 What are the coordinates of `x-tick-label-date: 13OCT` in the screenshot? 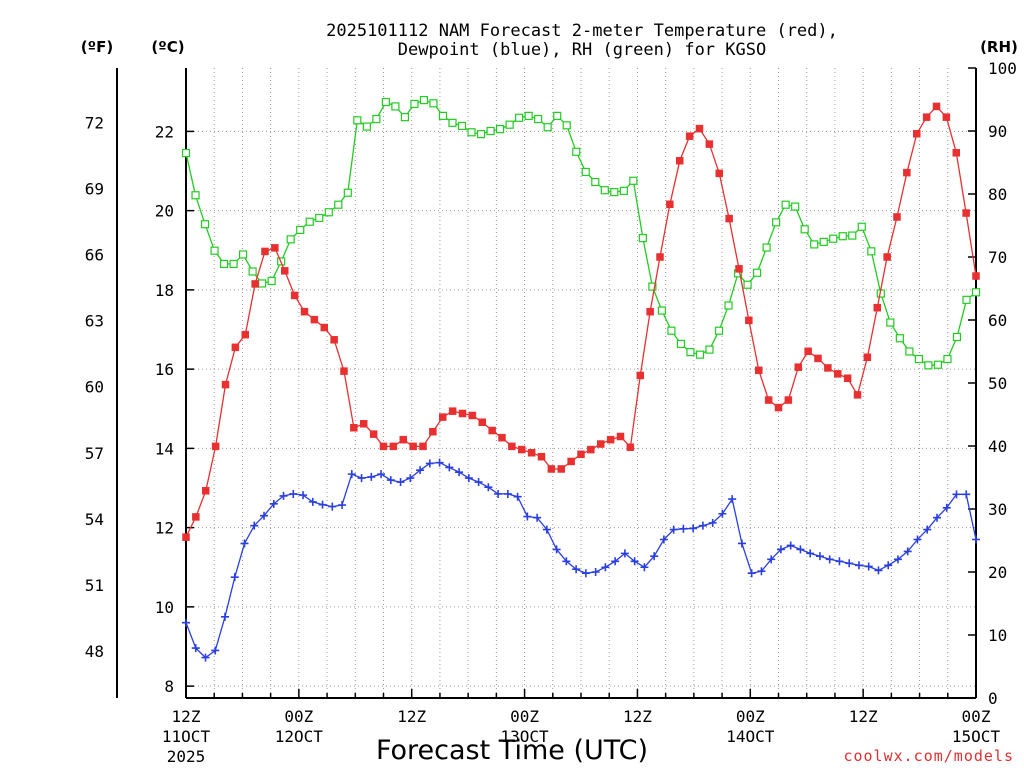 It's located at (524, 736).